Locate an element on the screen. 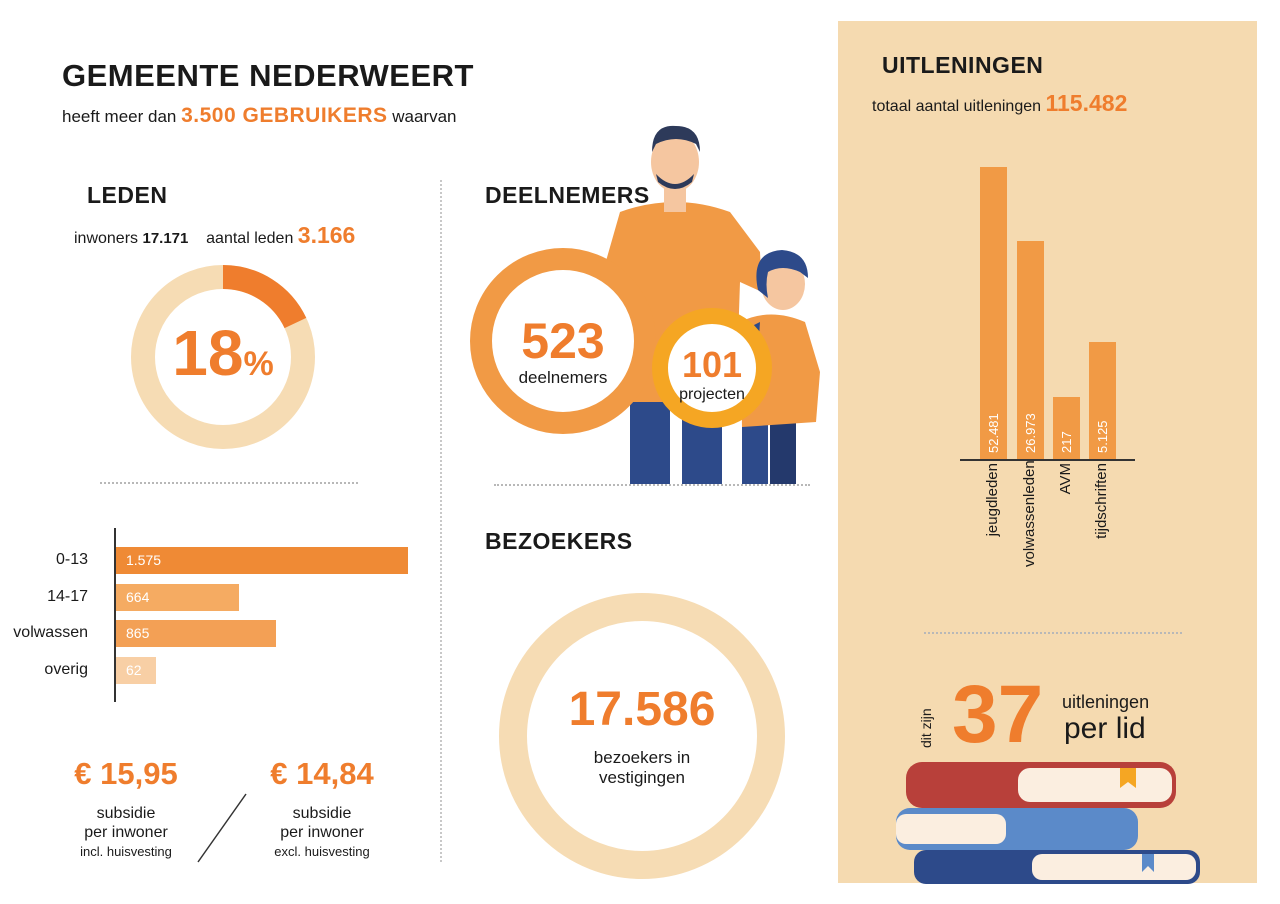 Image resolution: width=1280 pixels, height=904 pixels. divider-leden is located at coordinates (229, 483).